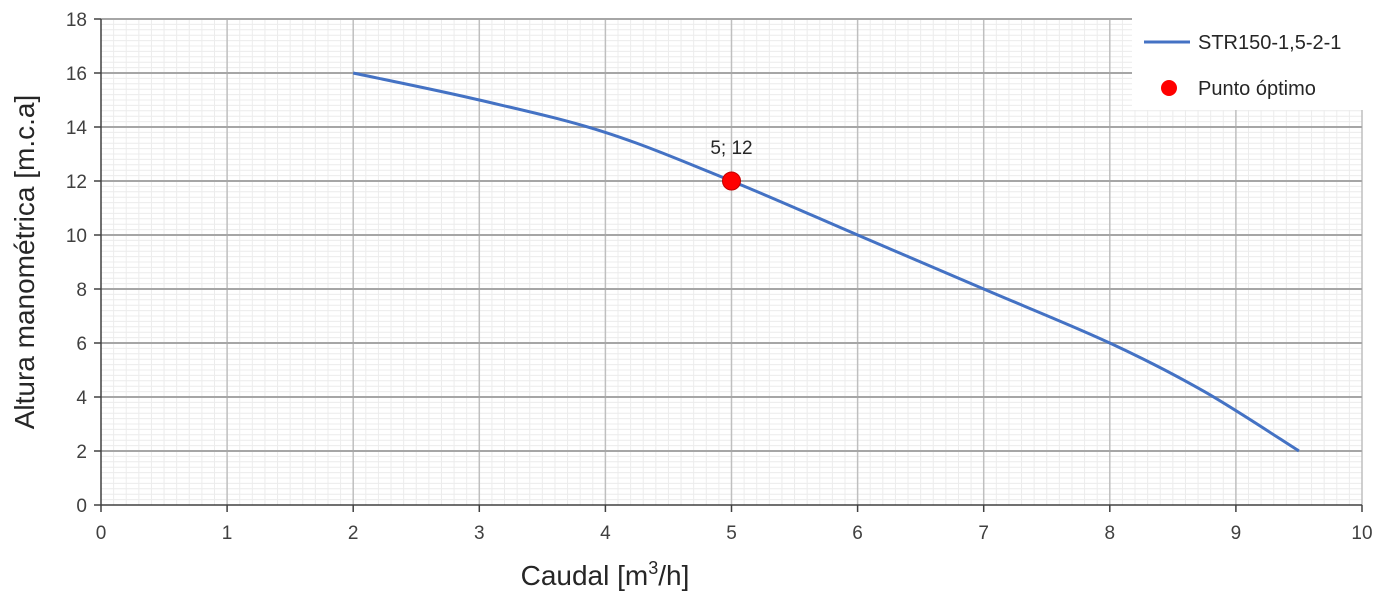 Image resolution: width=1395 pixels, height=597 pixels. What do you see at coordinates (81, 506) in the screenshot?
I see `y-tick-label: 0` at bounding box center [81, 506].